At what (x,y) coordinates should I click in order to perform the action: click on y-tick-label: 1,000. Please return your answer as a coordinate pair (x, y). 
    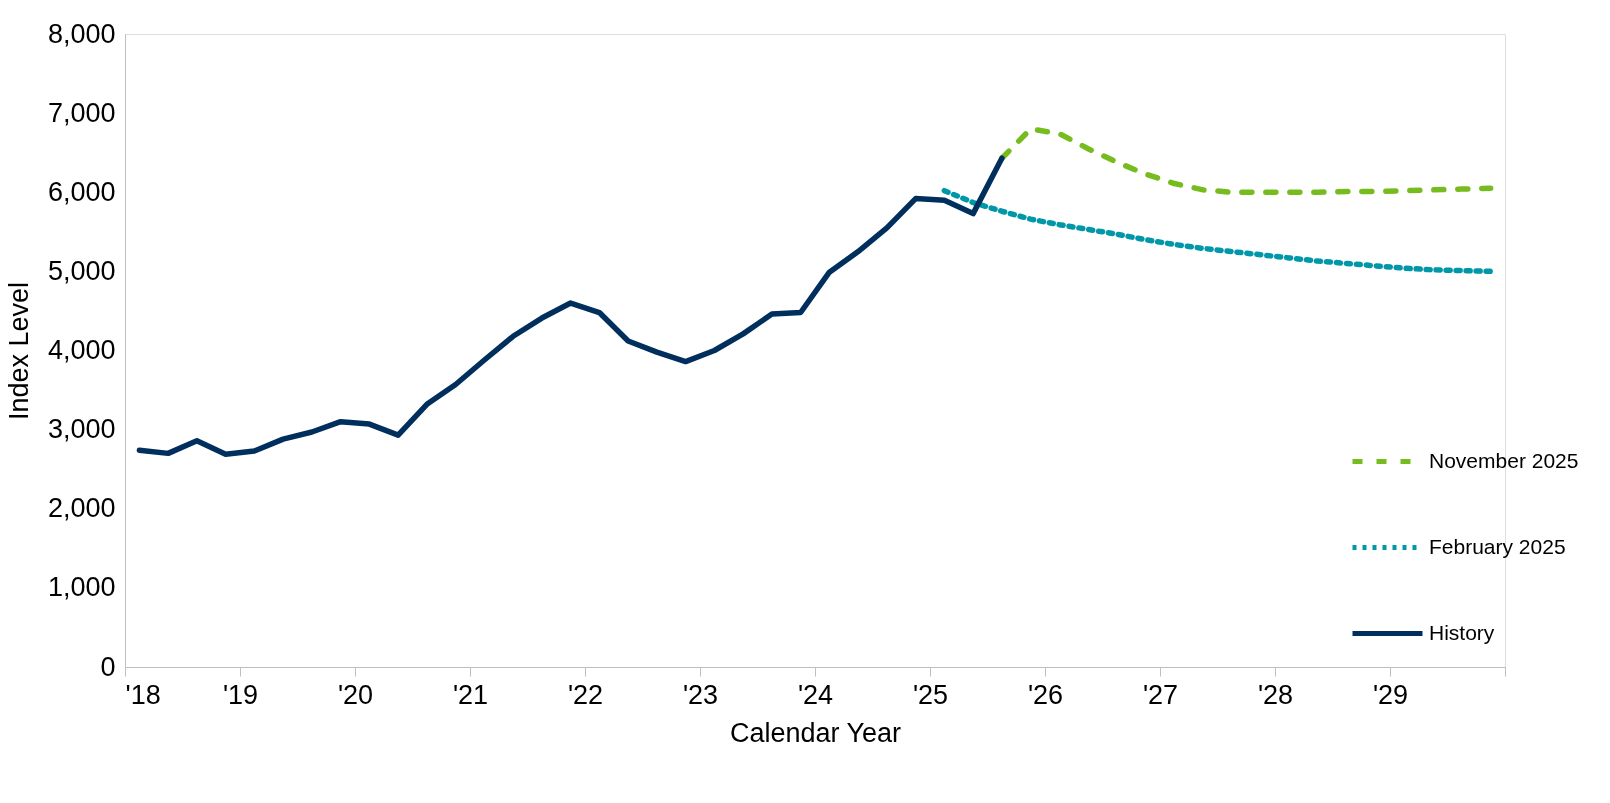
    Looking at the image, I should click on (81, 587).